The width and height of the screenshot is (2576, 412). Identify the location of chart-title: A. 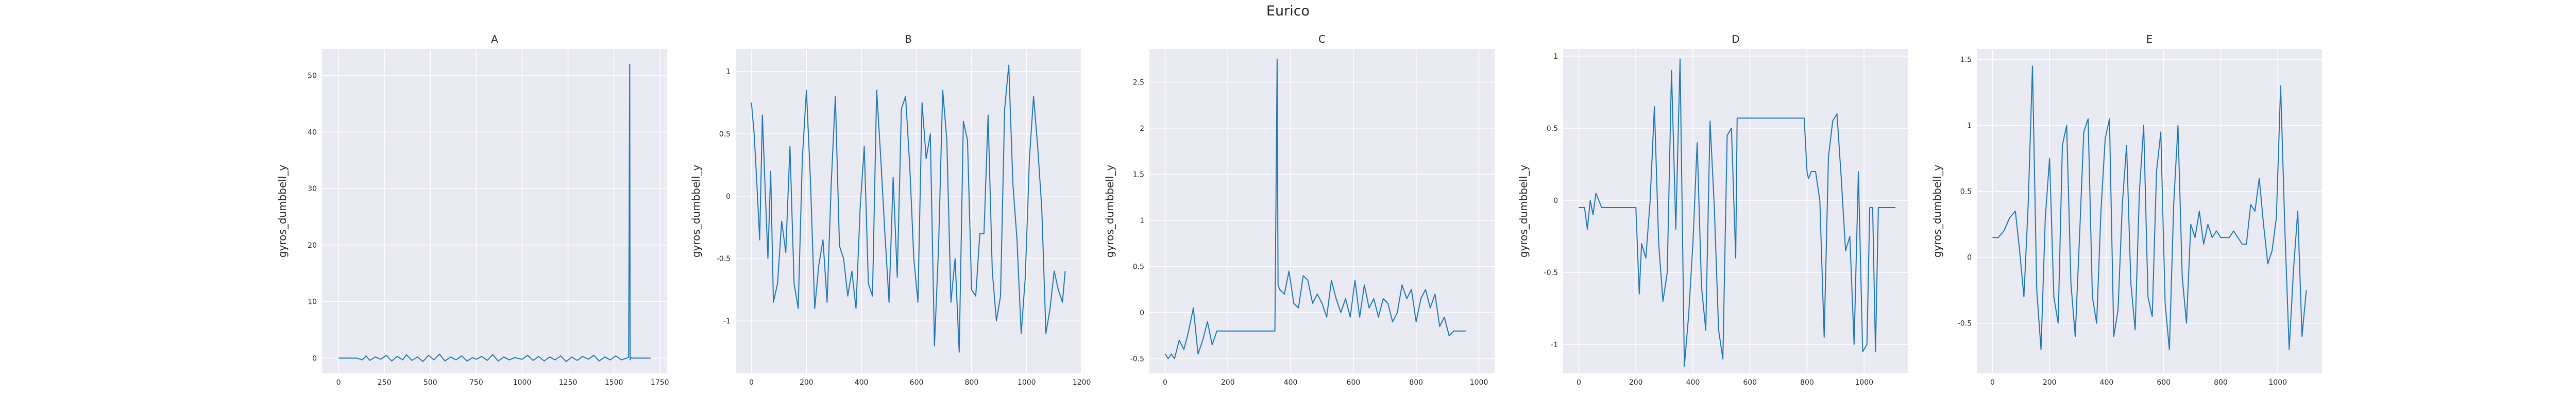
(494, 39).